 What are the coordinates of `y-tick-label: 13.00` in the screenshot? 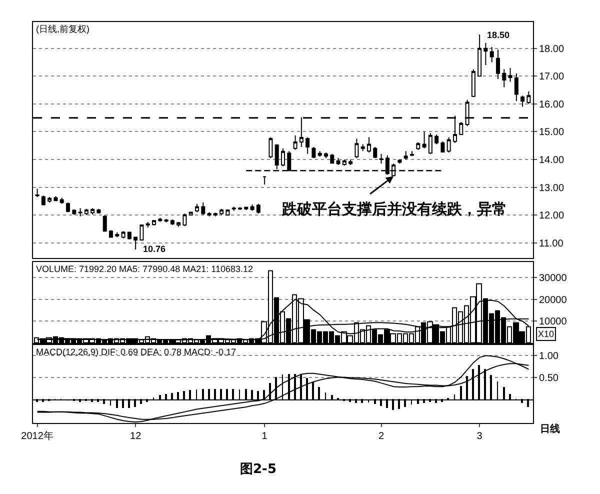 It's located at (551, 188).